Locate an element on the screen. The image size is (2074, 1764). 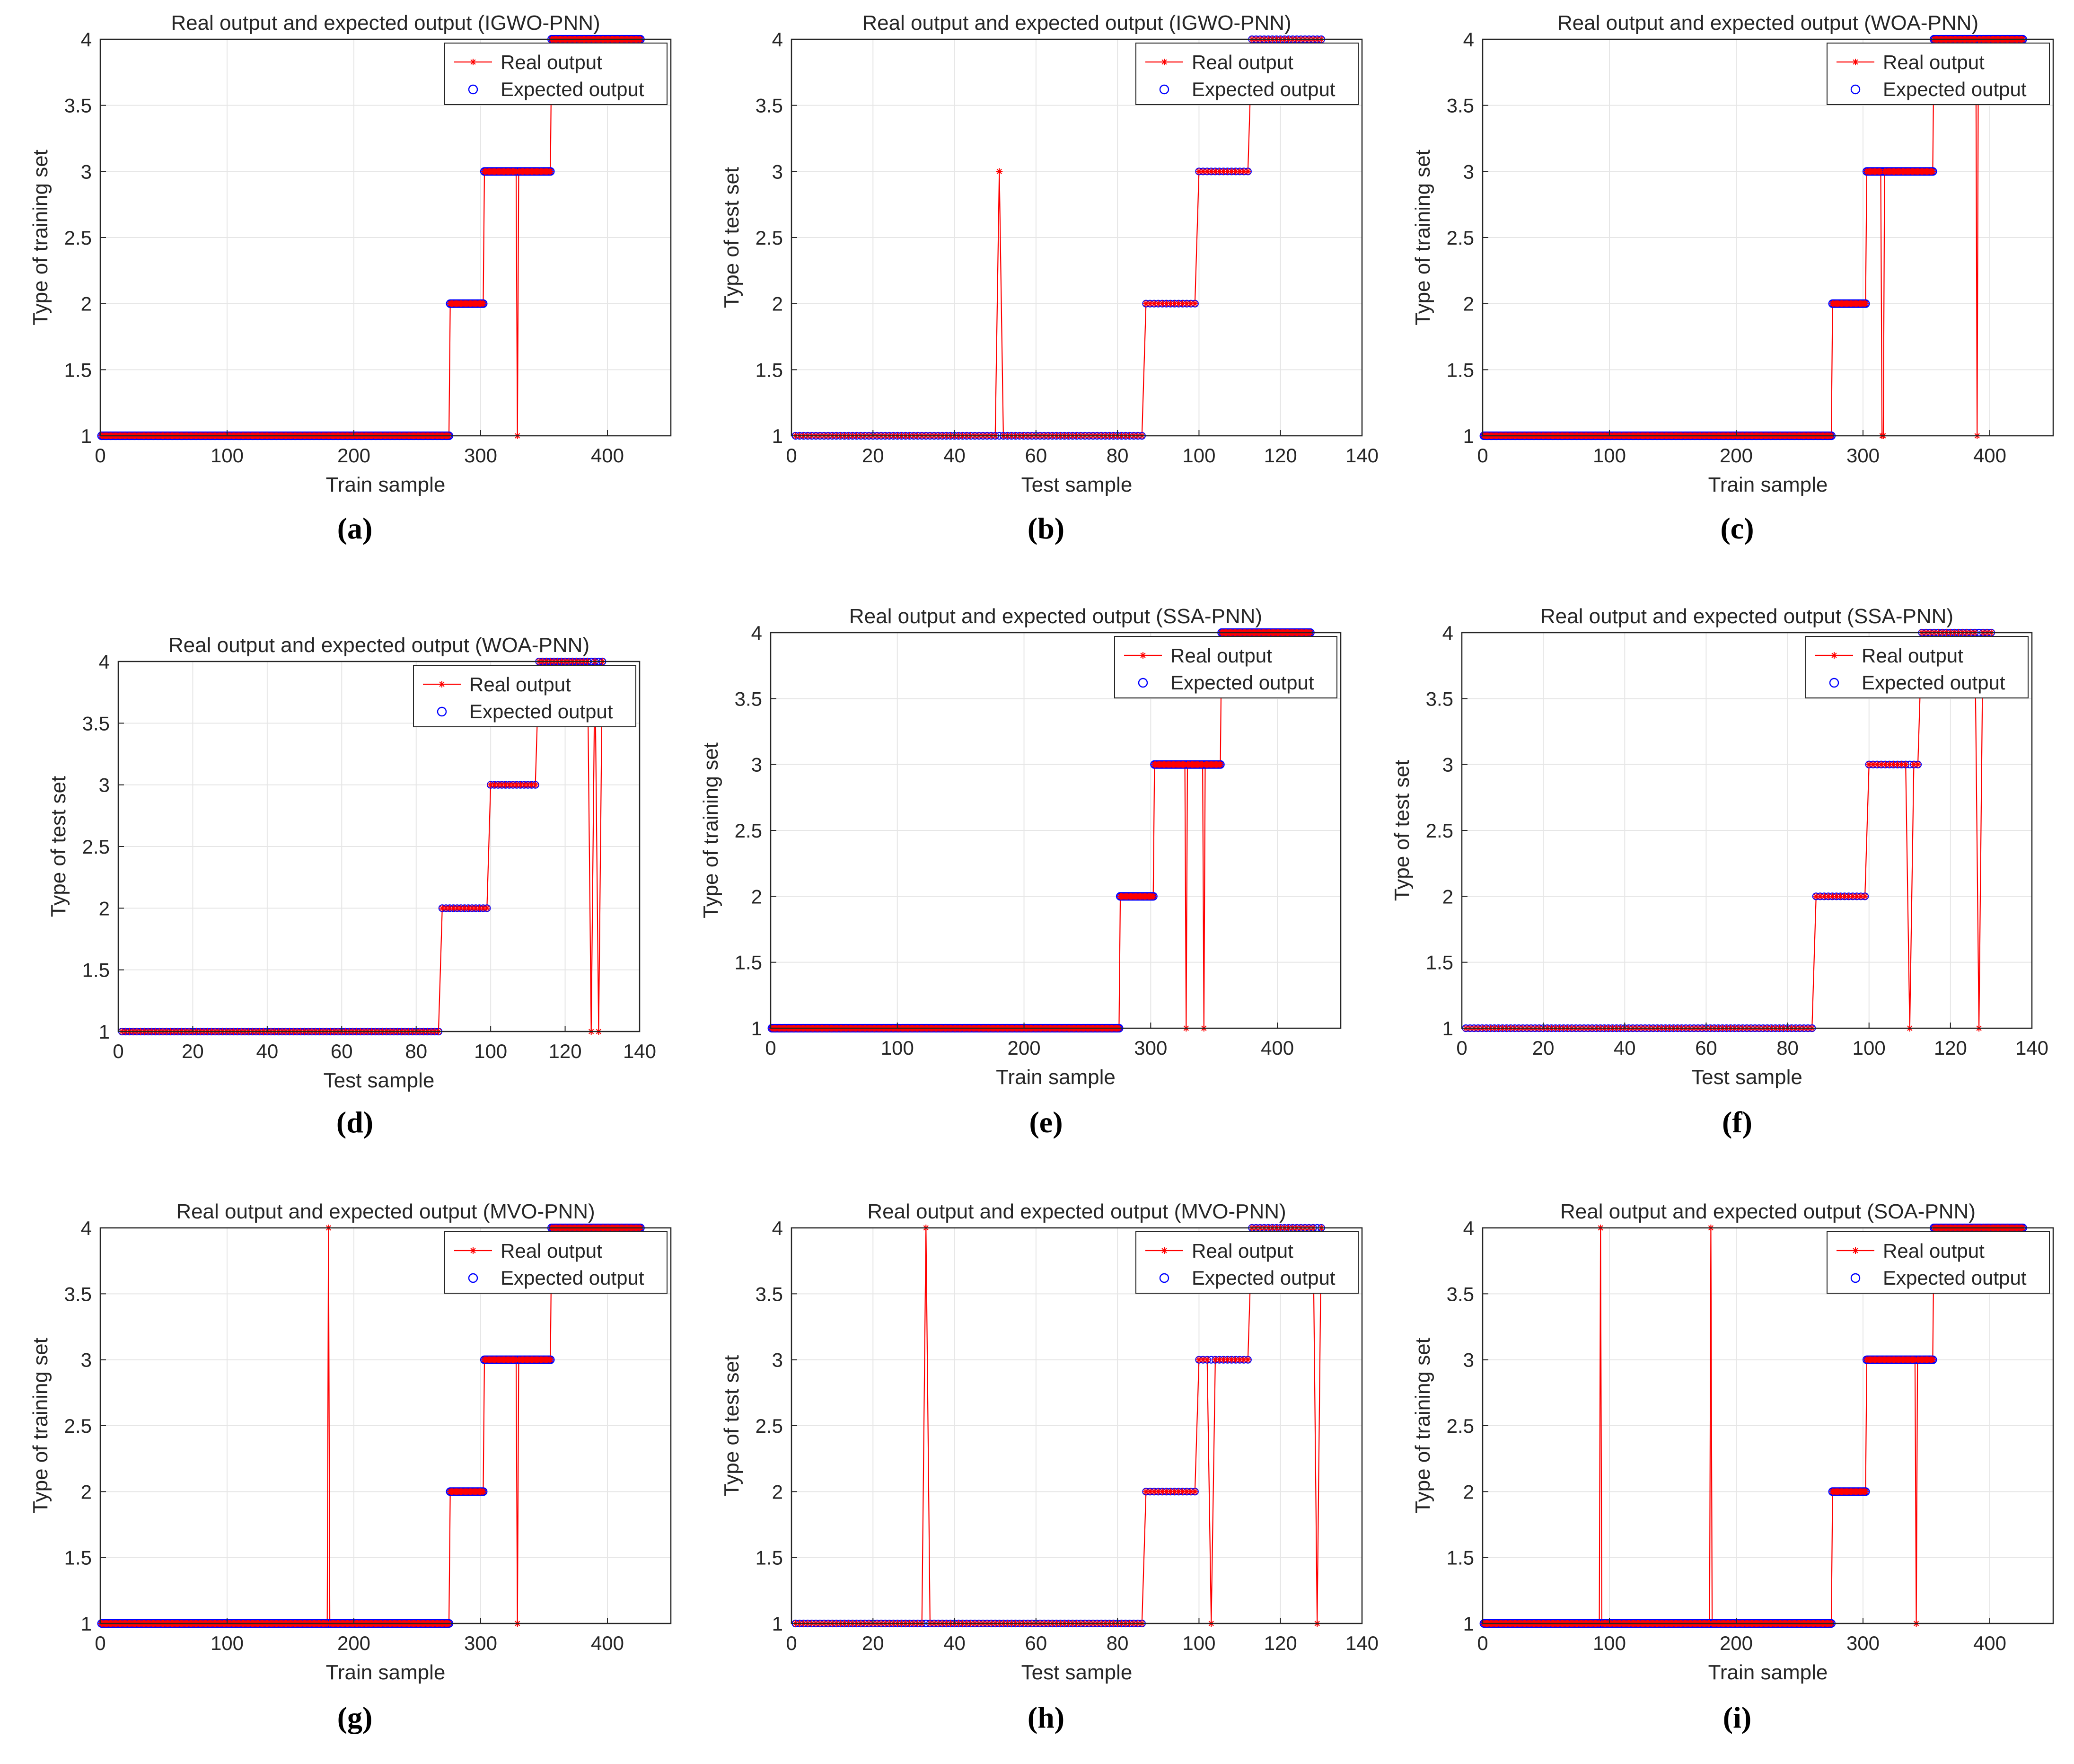
legend-real-label: Real output is located at coordinates (1221, 655).